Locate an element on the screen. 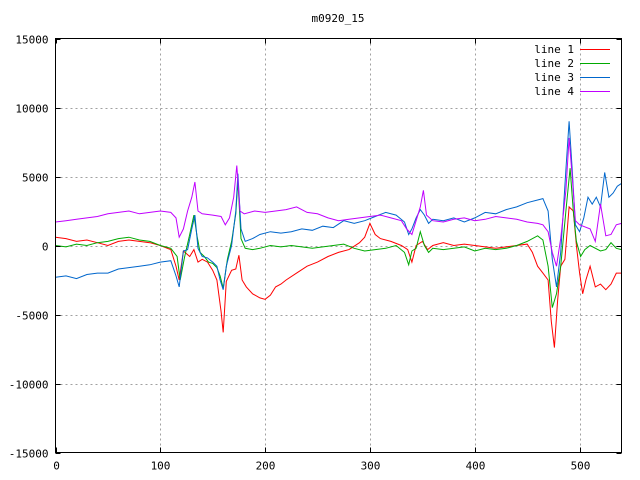 The height and width of the screenshot is (480, 640). y-tick-label: -5000 is located at coordinates (31, 316).